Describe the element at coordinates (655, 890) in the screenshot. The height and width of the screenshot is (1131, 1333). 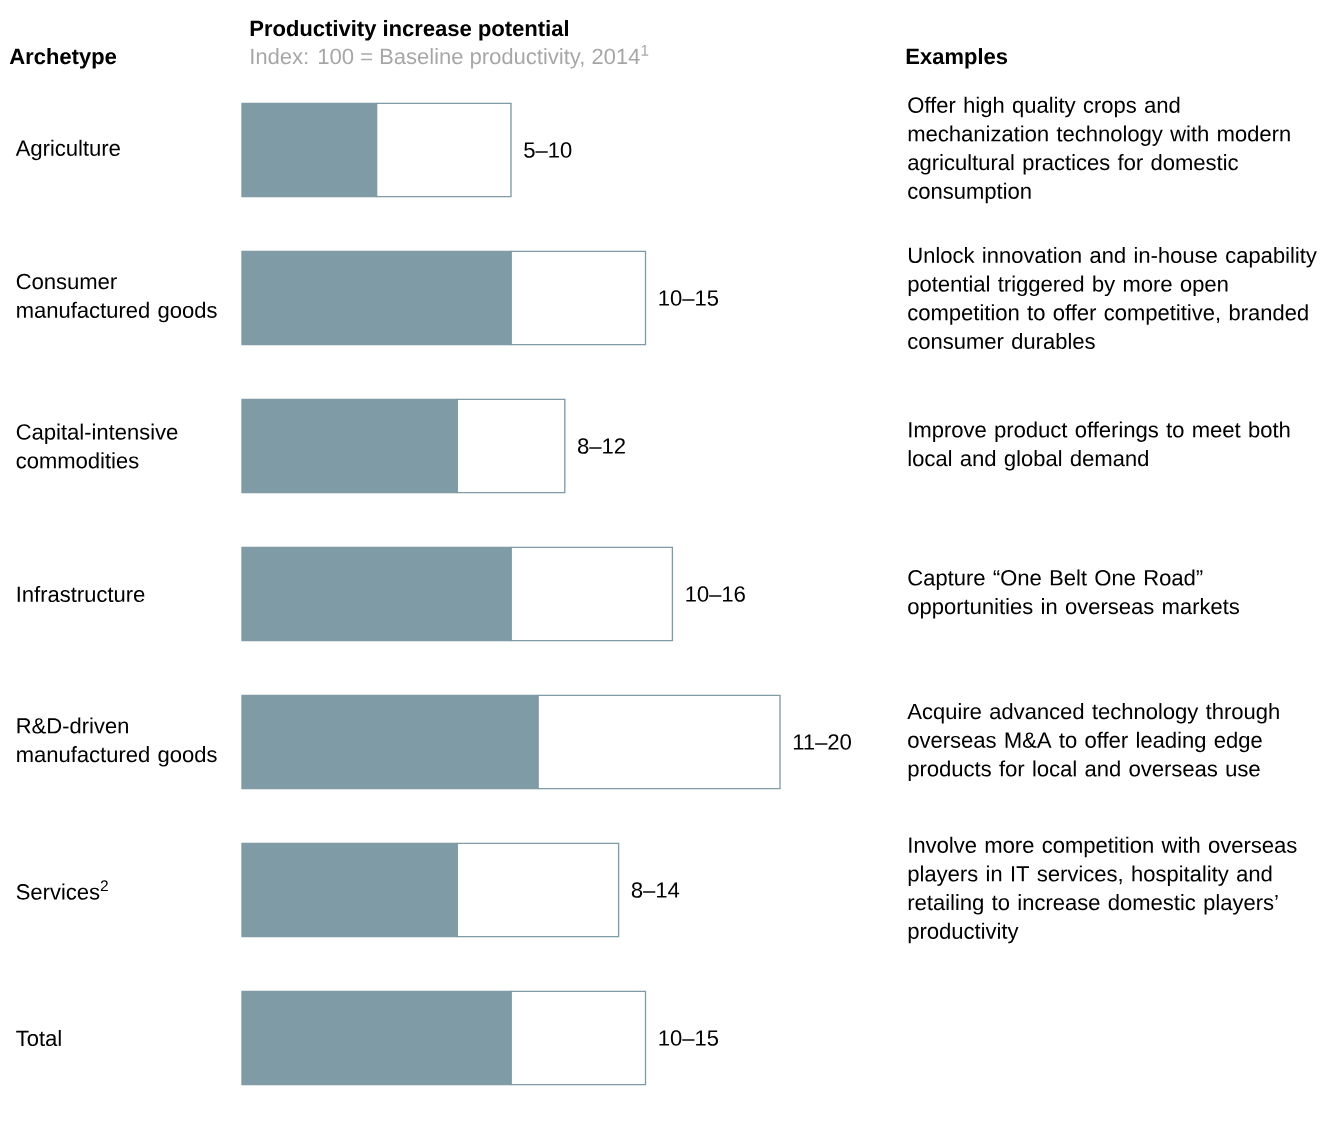
I see `data-label: 8–14` at that location.